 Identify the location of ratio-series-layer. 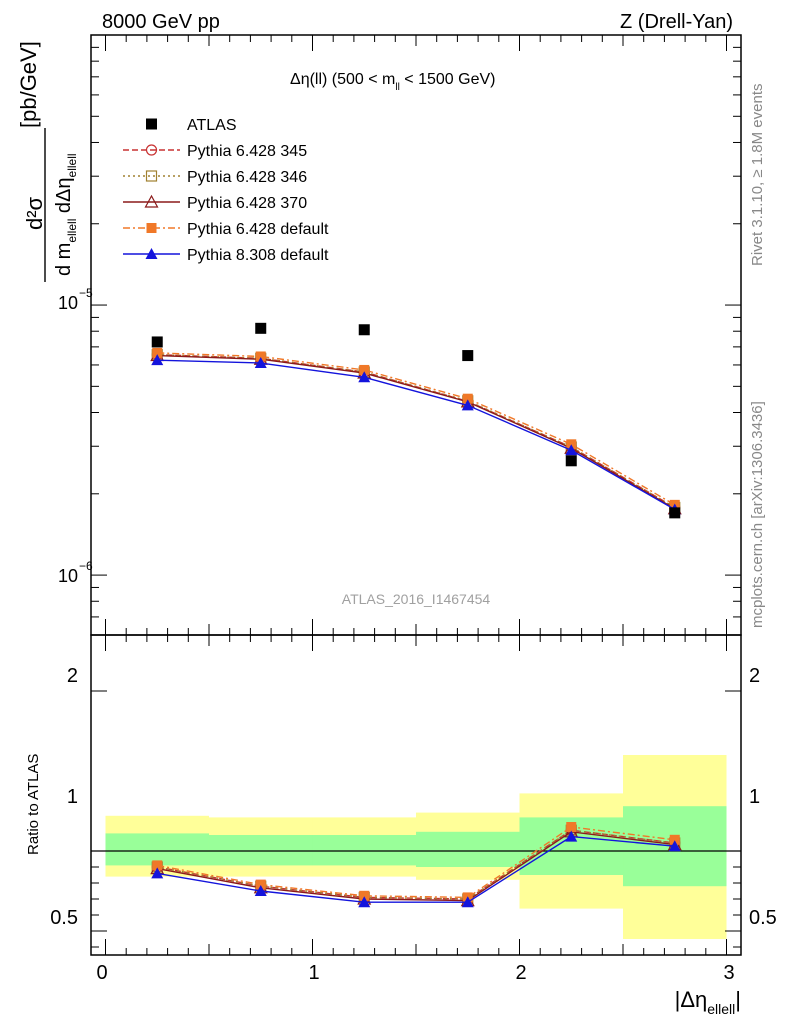
(416, 865).